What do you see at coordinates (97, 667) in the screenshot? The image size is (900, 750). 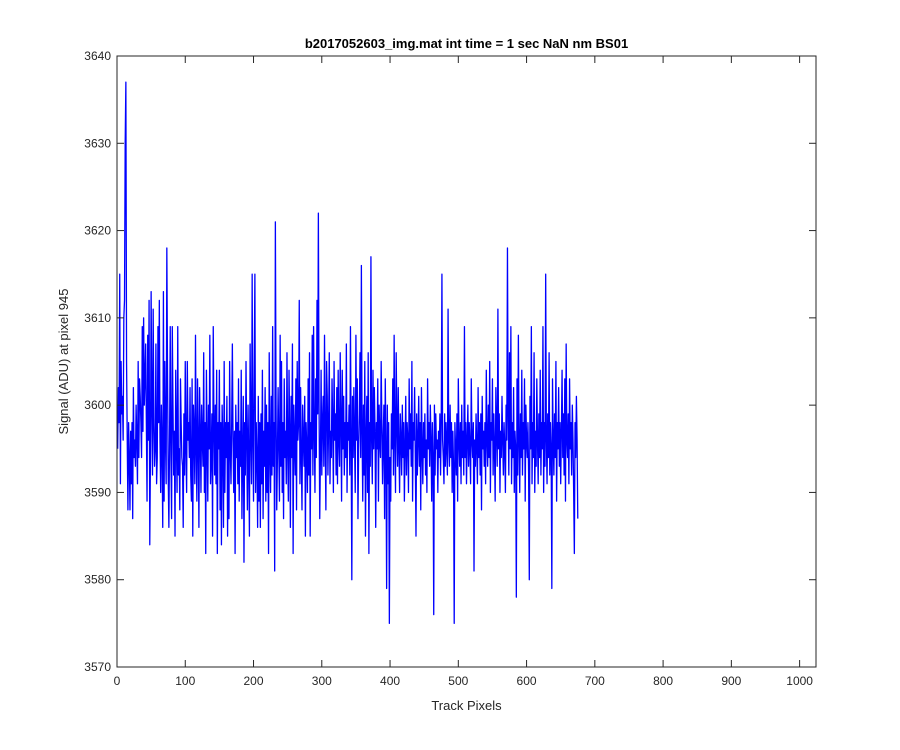 I see `y-tick-label: 3570` at bounding box center [97, 667].